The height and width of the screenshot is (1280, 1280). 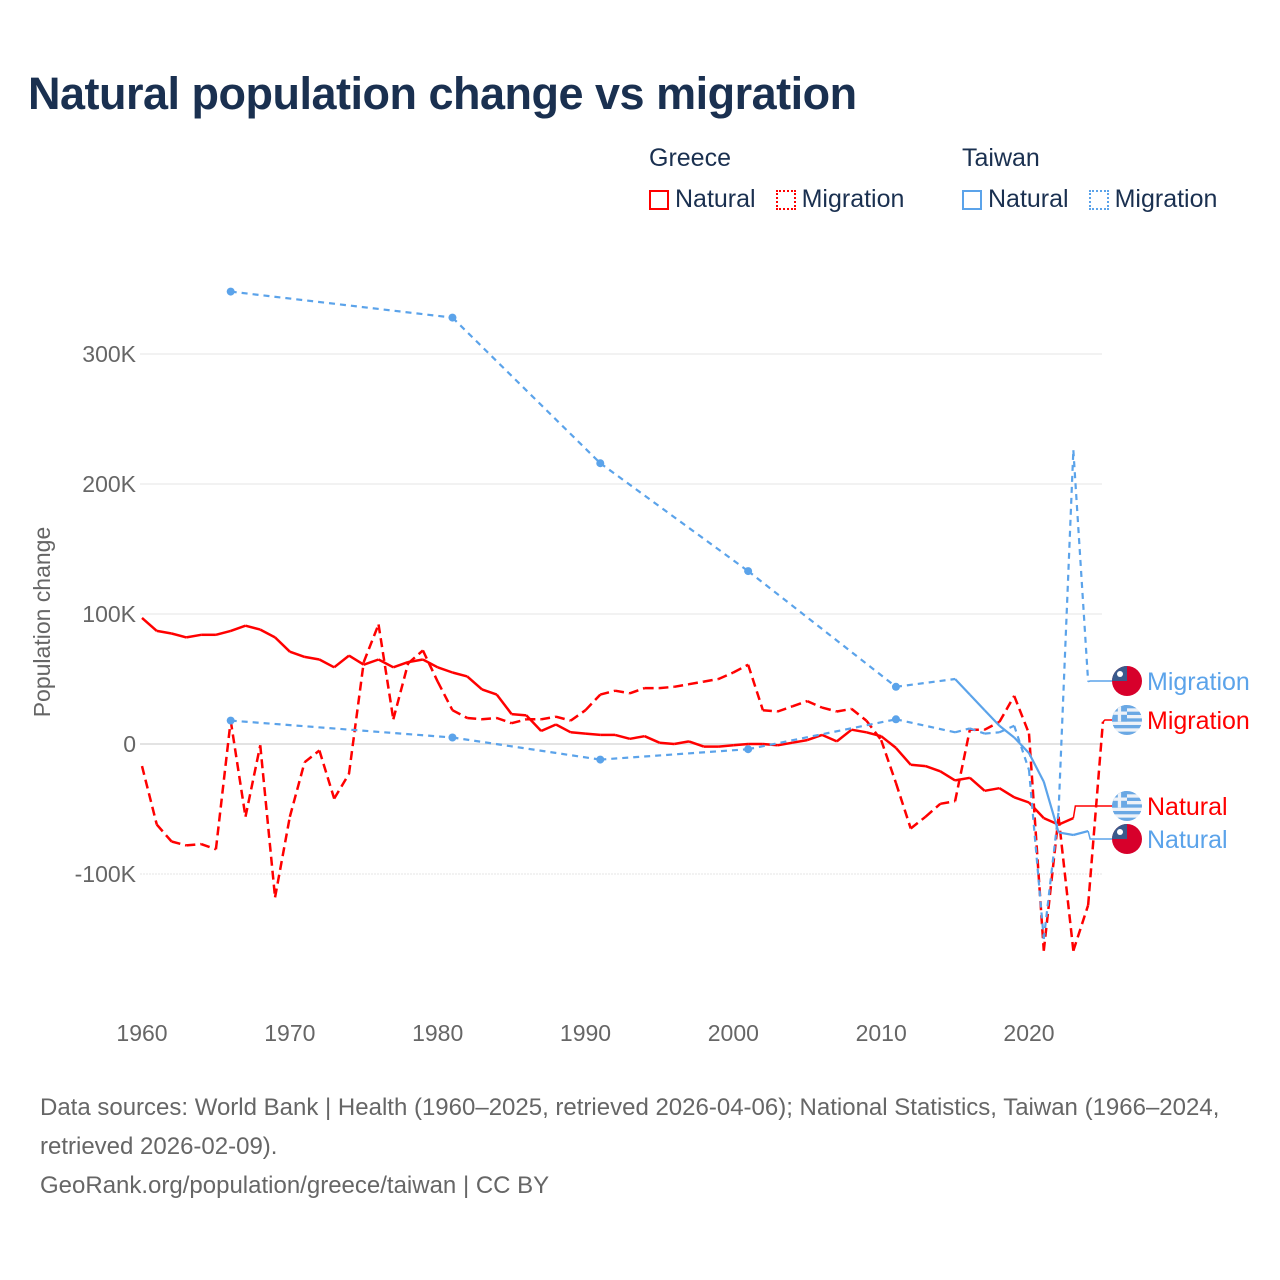 What do you see at coordinates (585, 1033) in the screenshot?
I see `x-tick-label: 1990` at bounding box center [585, 1033].